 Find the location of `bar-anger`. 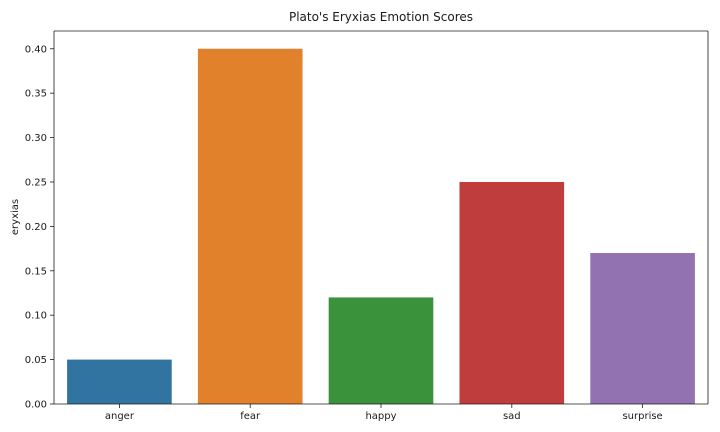

bar-anger is located at coordinates (119, 381).